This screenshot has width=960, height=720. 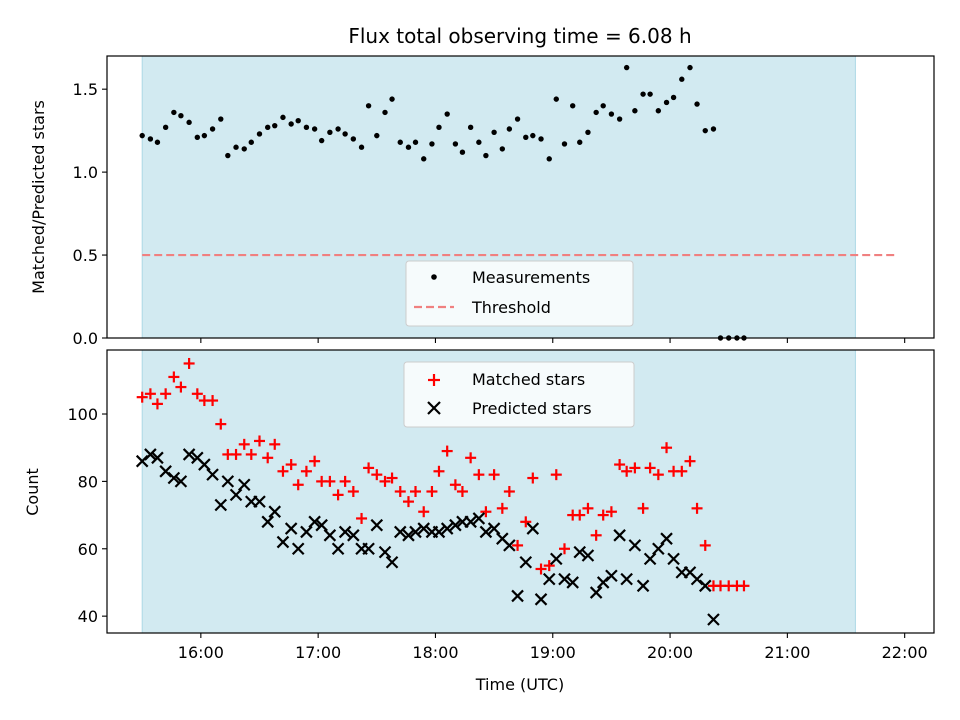 What do you see at coordinates (85, 172) in the screenshot?
I see `y-tick-label: 1.0` at bounding box center [85, 172].